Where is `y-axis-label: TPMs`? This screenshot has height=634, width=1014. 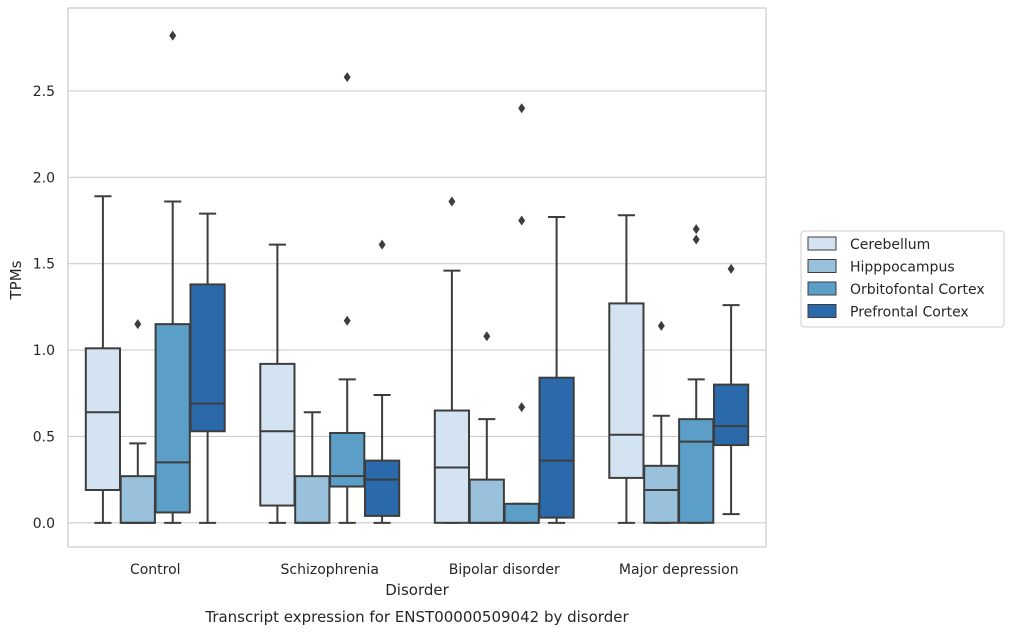 y-axis-label: TPMs is located at coordinates (16, 280).